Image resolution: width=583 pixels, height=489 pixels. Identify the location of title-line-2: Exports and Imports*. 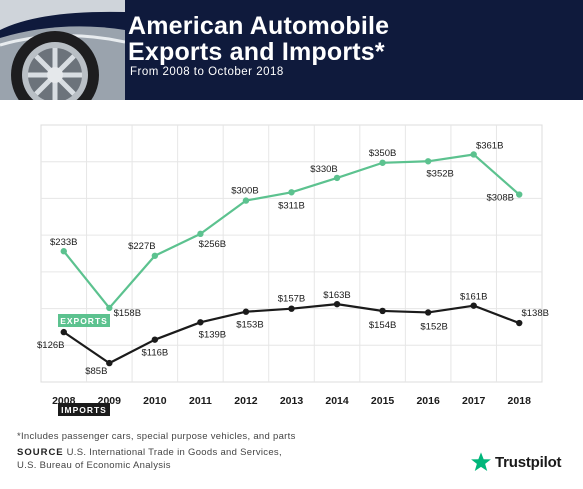
(256, 52).